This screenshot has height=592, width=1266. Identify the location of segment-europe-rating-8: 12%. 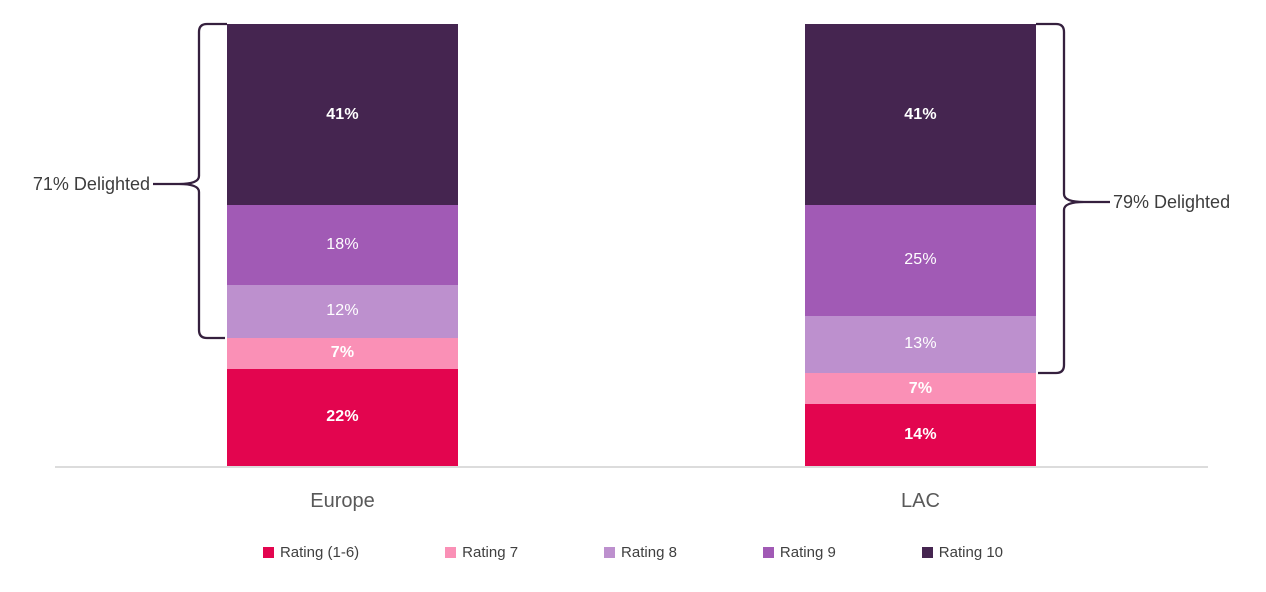
(342, 311).